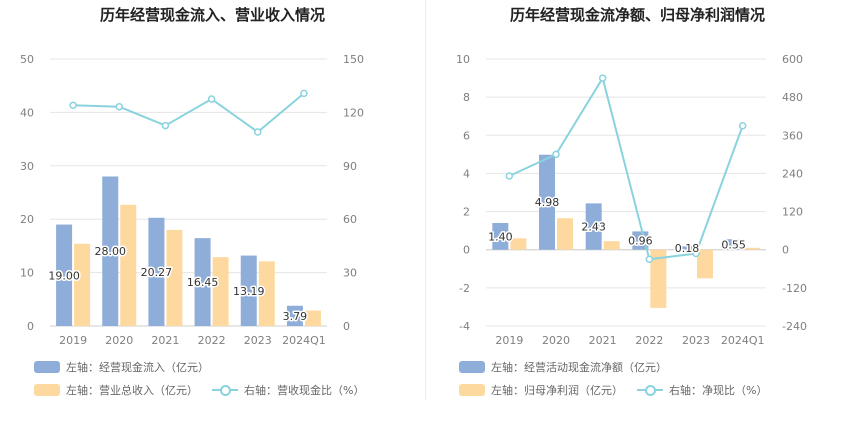 The height and width of the screenshot is (437, 850). What do you see at coordinates (350, 219) in the screenshot?
I see `y-right-tick-label: 60` at bounding box center [350, 219].